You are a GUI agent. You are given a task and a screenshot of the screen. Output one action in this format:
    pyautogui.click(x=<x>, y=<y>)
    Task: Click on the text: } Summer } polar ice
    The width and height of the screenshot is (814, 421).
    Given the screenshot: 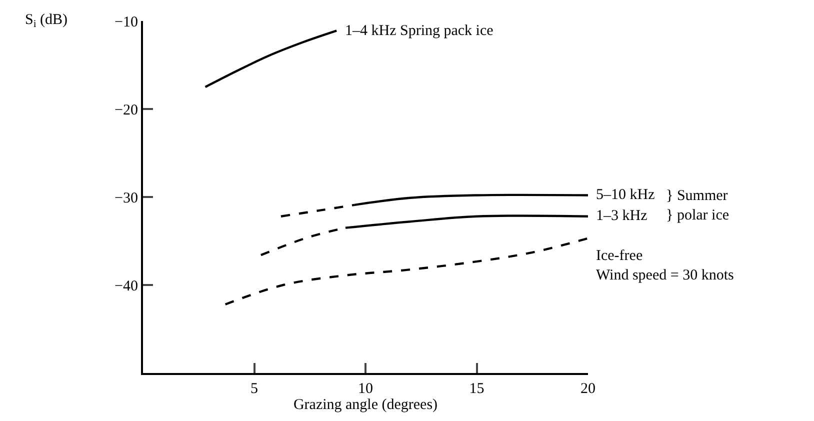 What is the action you would take?
    pyautogui.click(x=698, y=206)
    